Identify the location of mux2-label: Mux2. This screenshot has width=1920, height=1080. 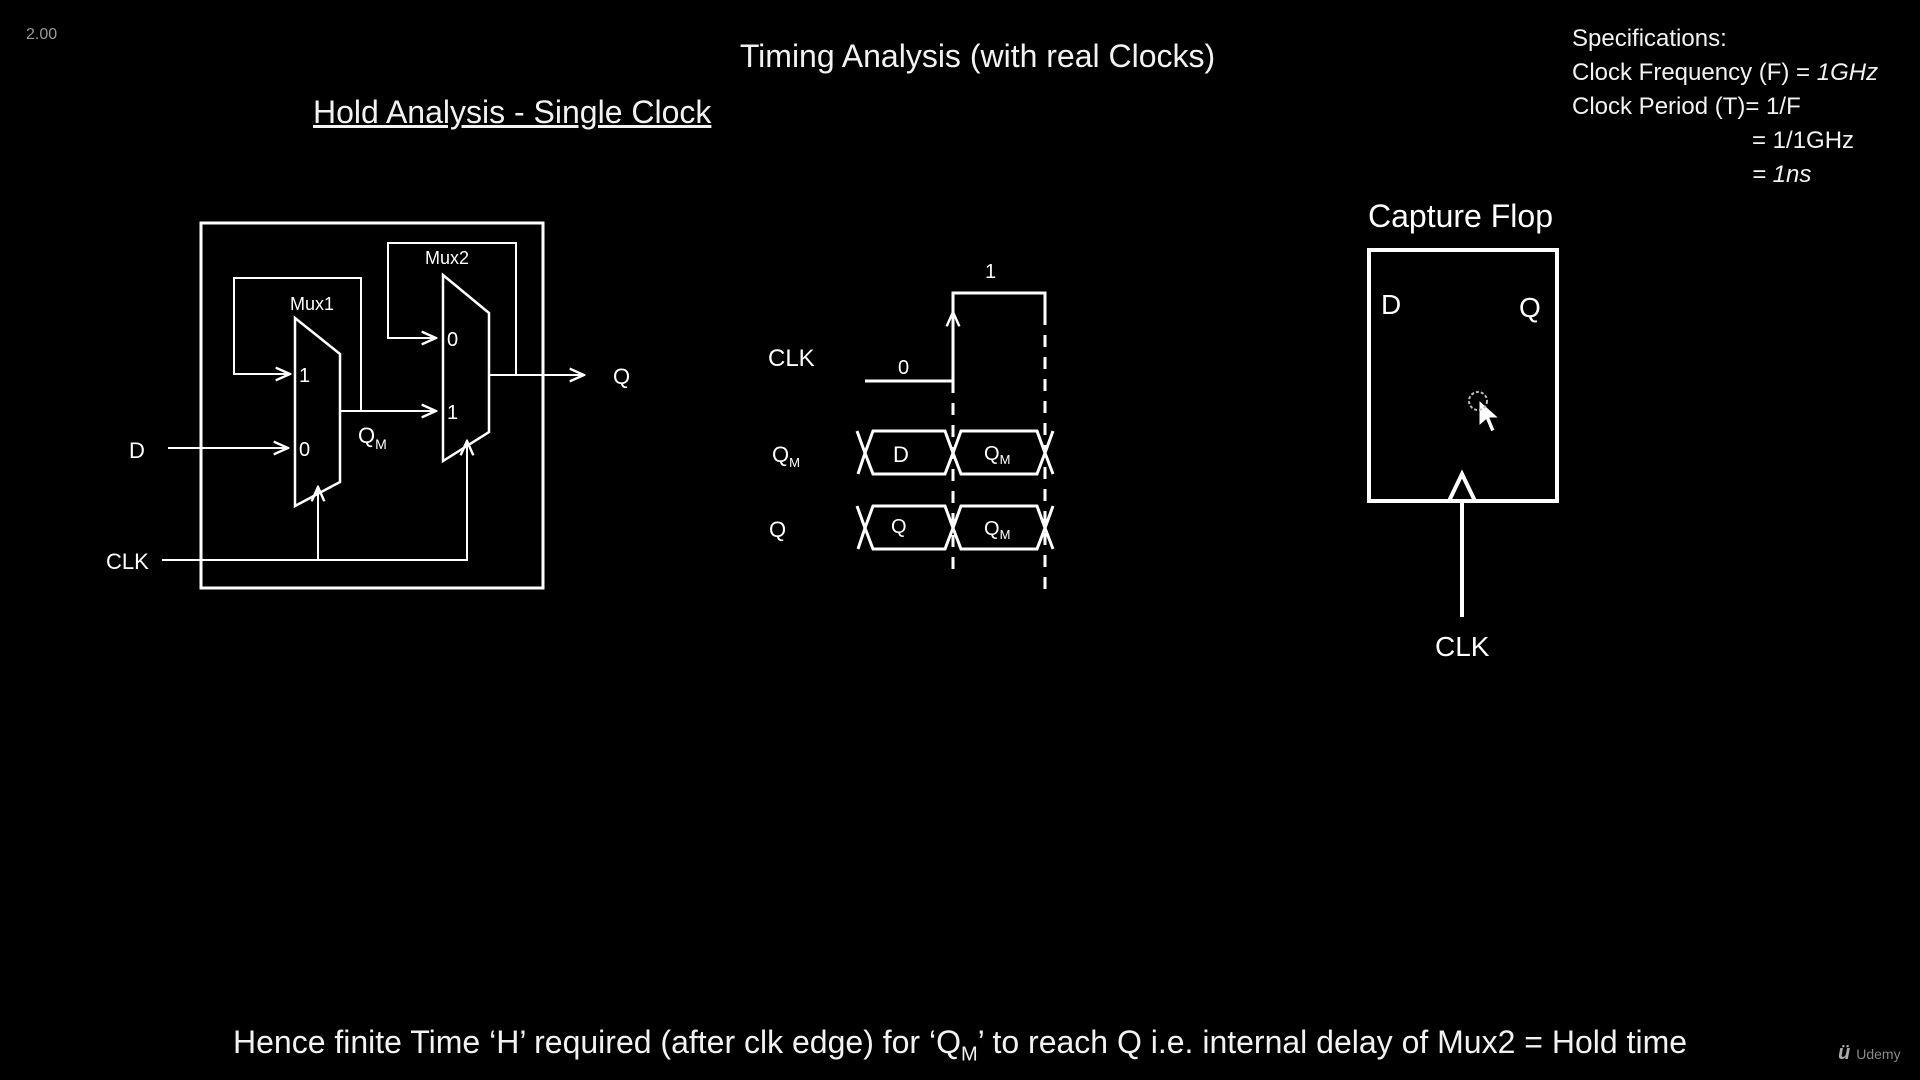
(447, 258).